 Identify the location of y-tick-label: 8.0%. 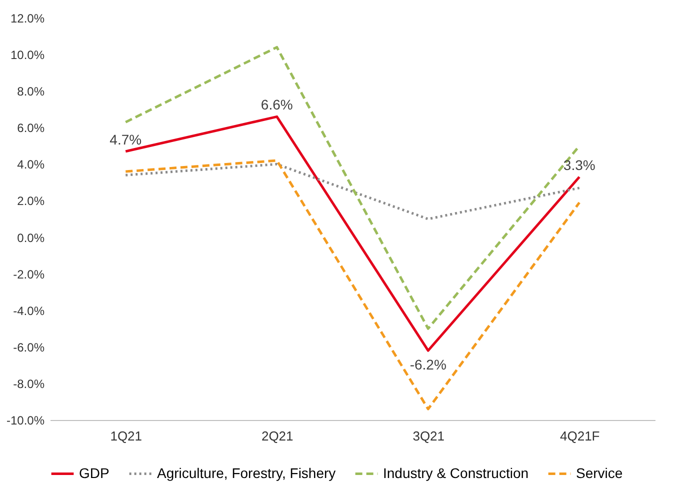
(31, 91).